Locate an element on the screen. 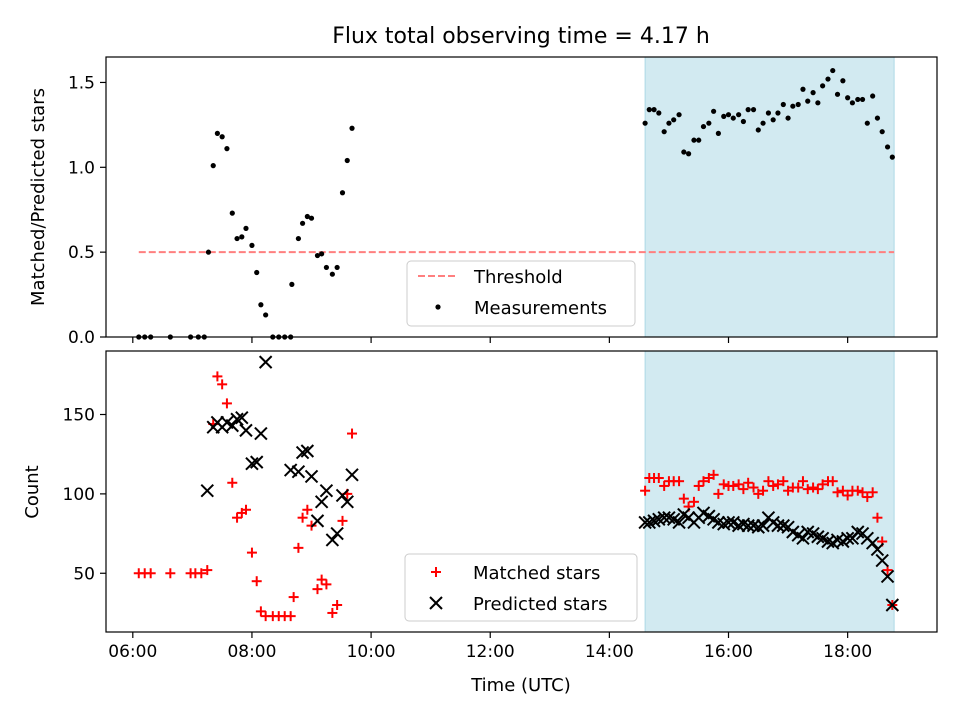 This screenshot has height=720, width=960. bottom-y-axis-label: Count is located at coordinates (32, 491).